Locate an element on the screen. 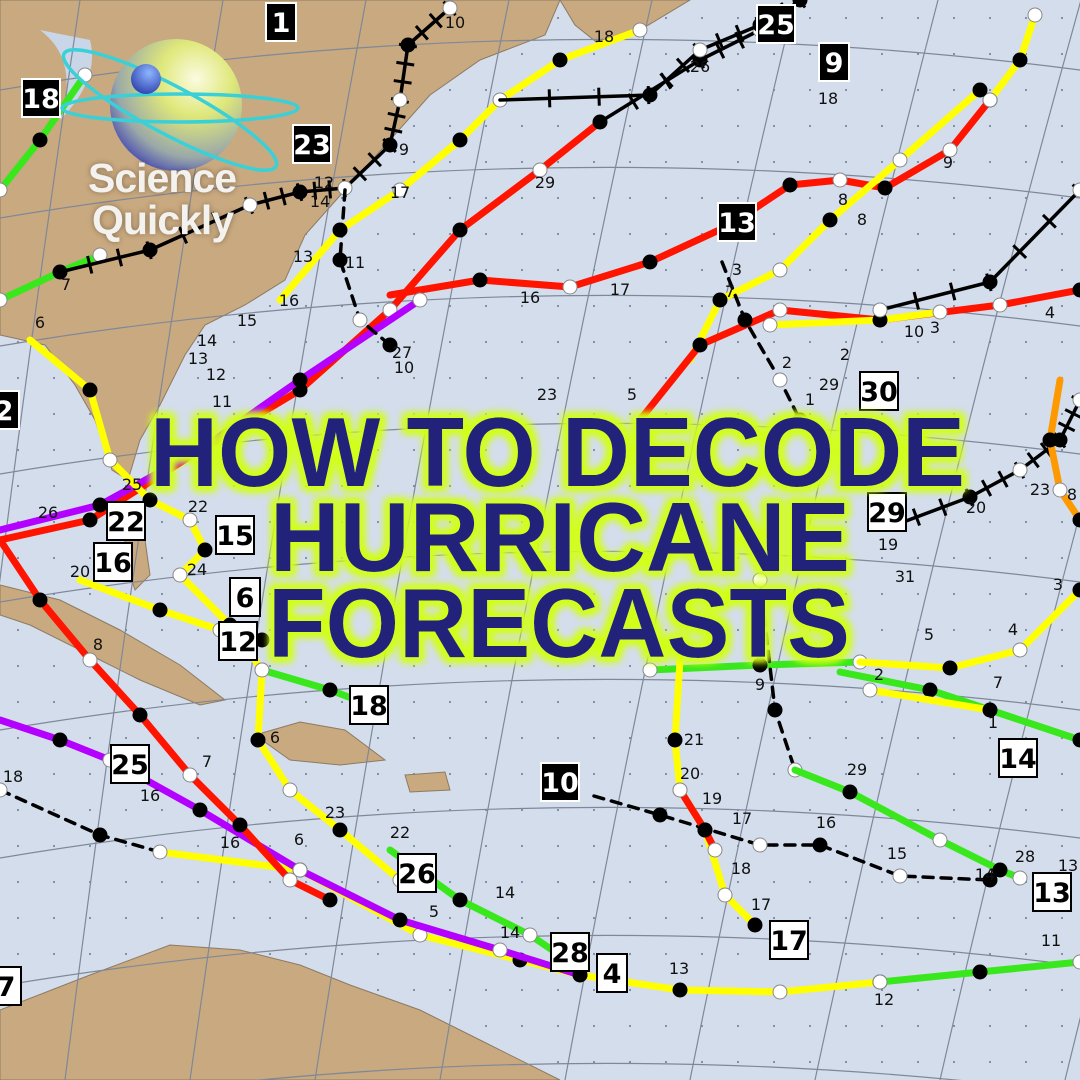  storm-number: 28 is located at coordinates (570, 953).